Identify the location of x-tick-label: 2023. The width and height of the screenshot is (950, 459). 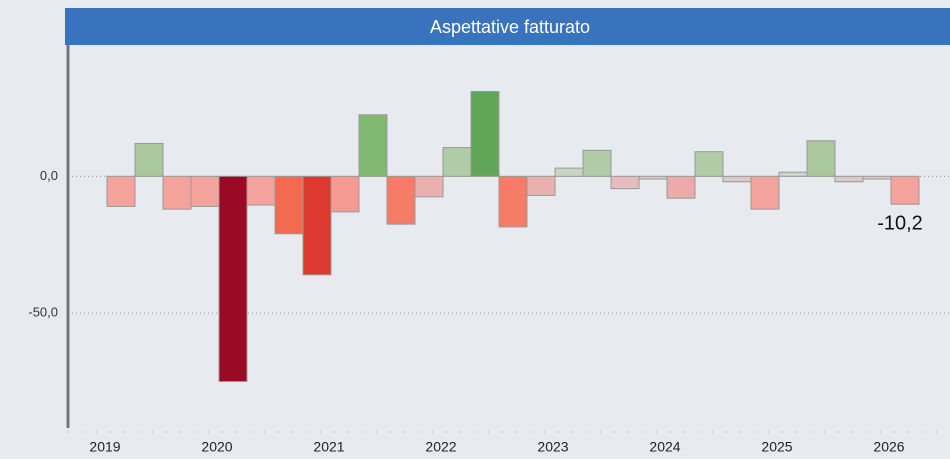
(552, 447).